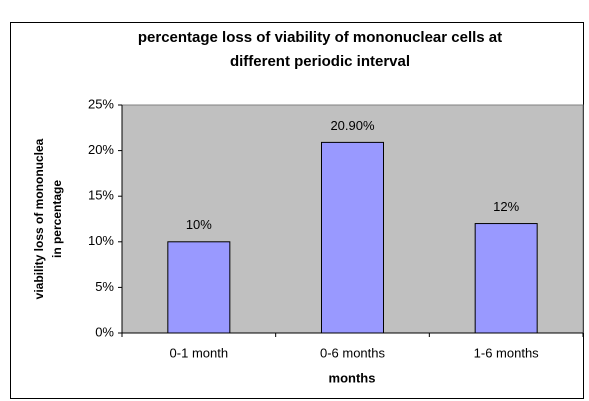 The height and width of the screenshot is (401, 589). Describe the element at coordinates (101, 103) in the screenshot. I see `y-tick-label: 25%` at that location.